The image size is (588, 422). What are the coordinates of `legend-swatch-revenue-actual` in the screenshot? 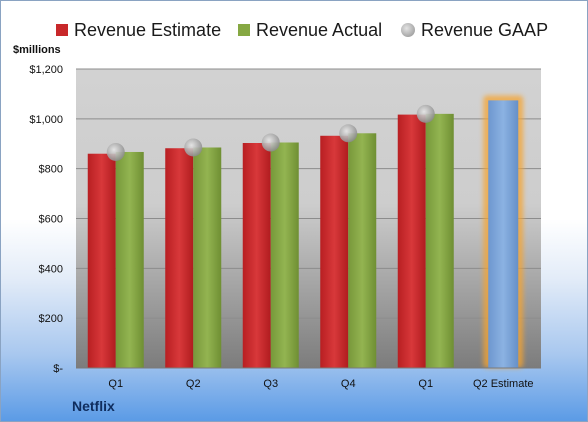 It's located at (244, 30).